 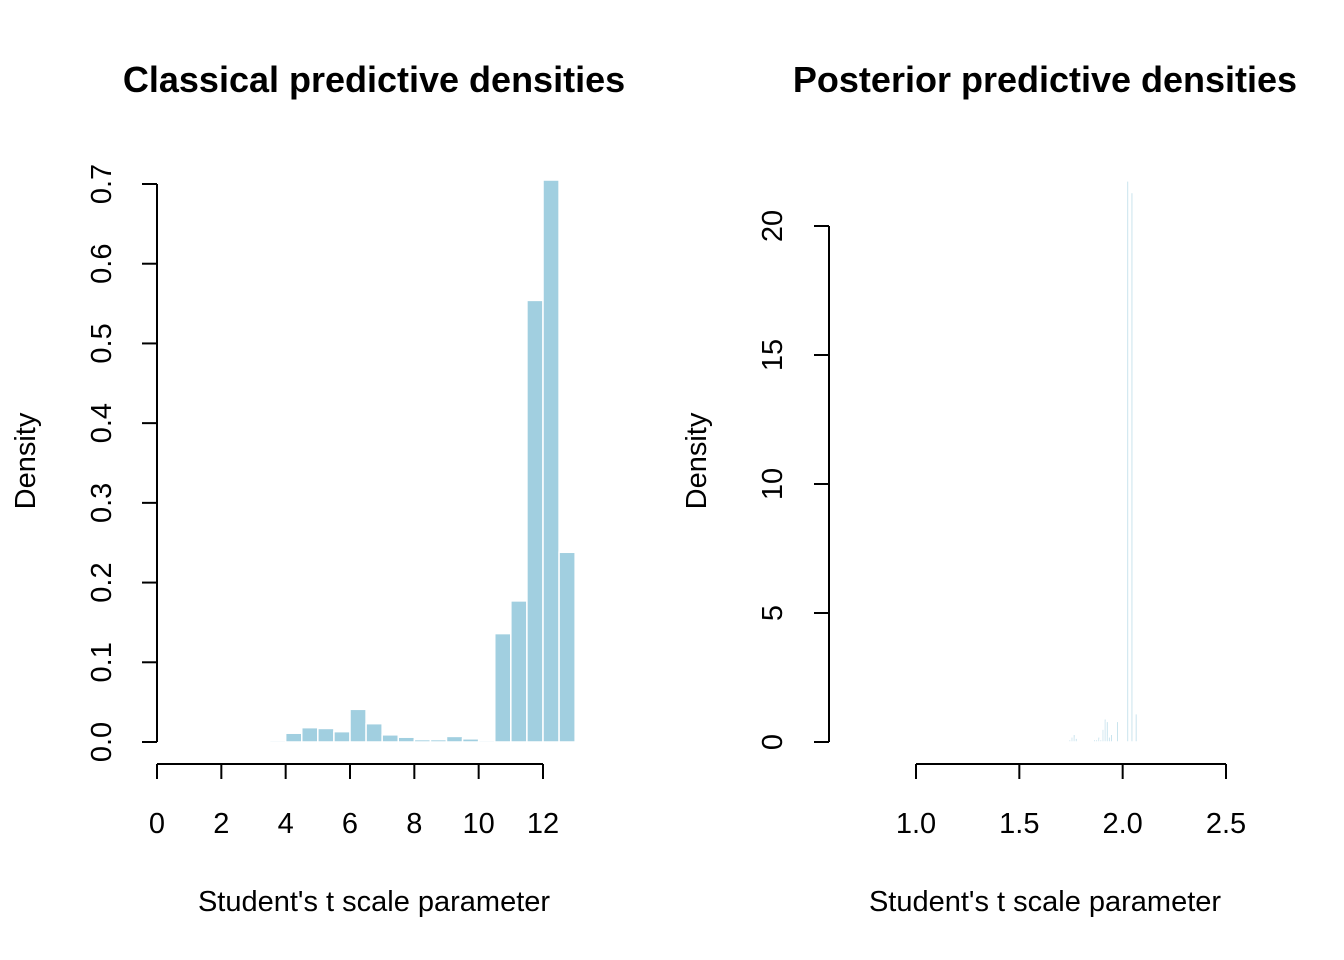 I want to click on y-tick-label: 20, so click(x=773, y=226).